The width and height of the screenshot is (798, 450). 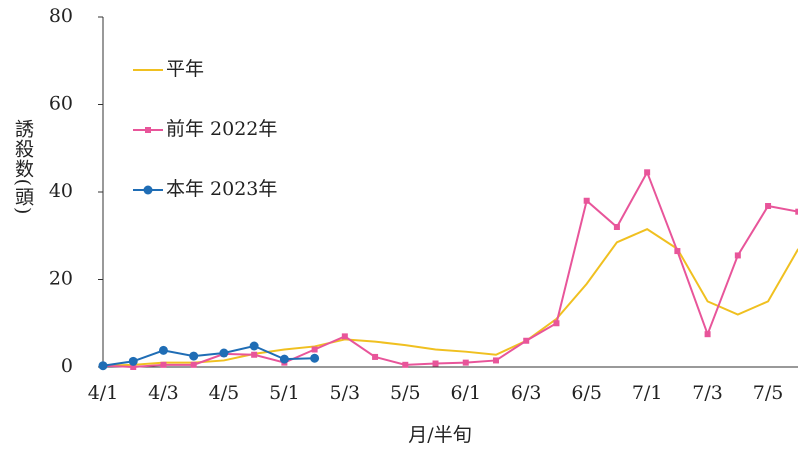 I want to click on x-tick-label: 7/5, so click(x=768, y=393).